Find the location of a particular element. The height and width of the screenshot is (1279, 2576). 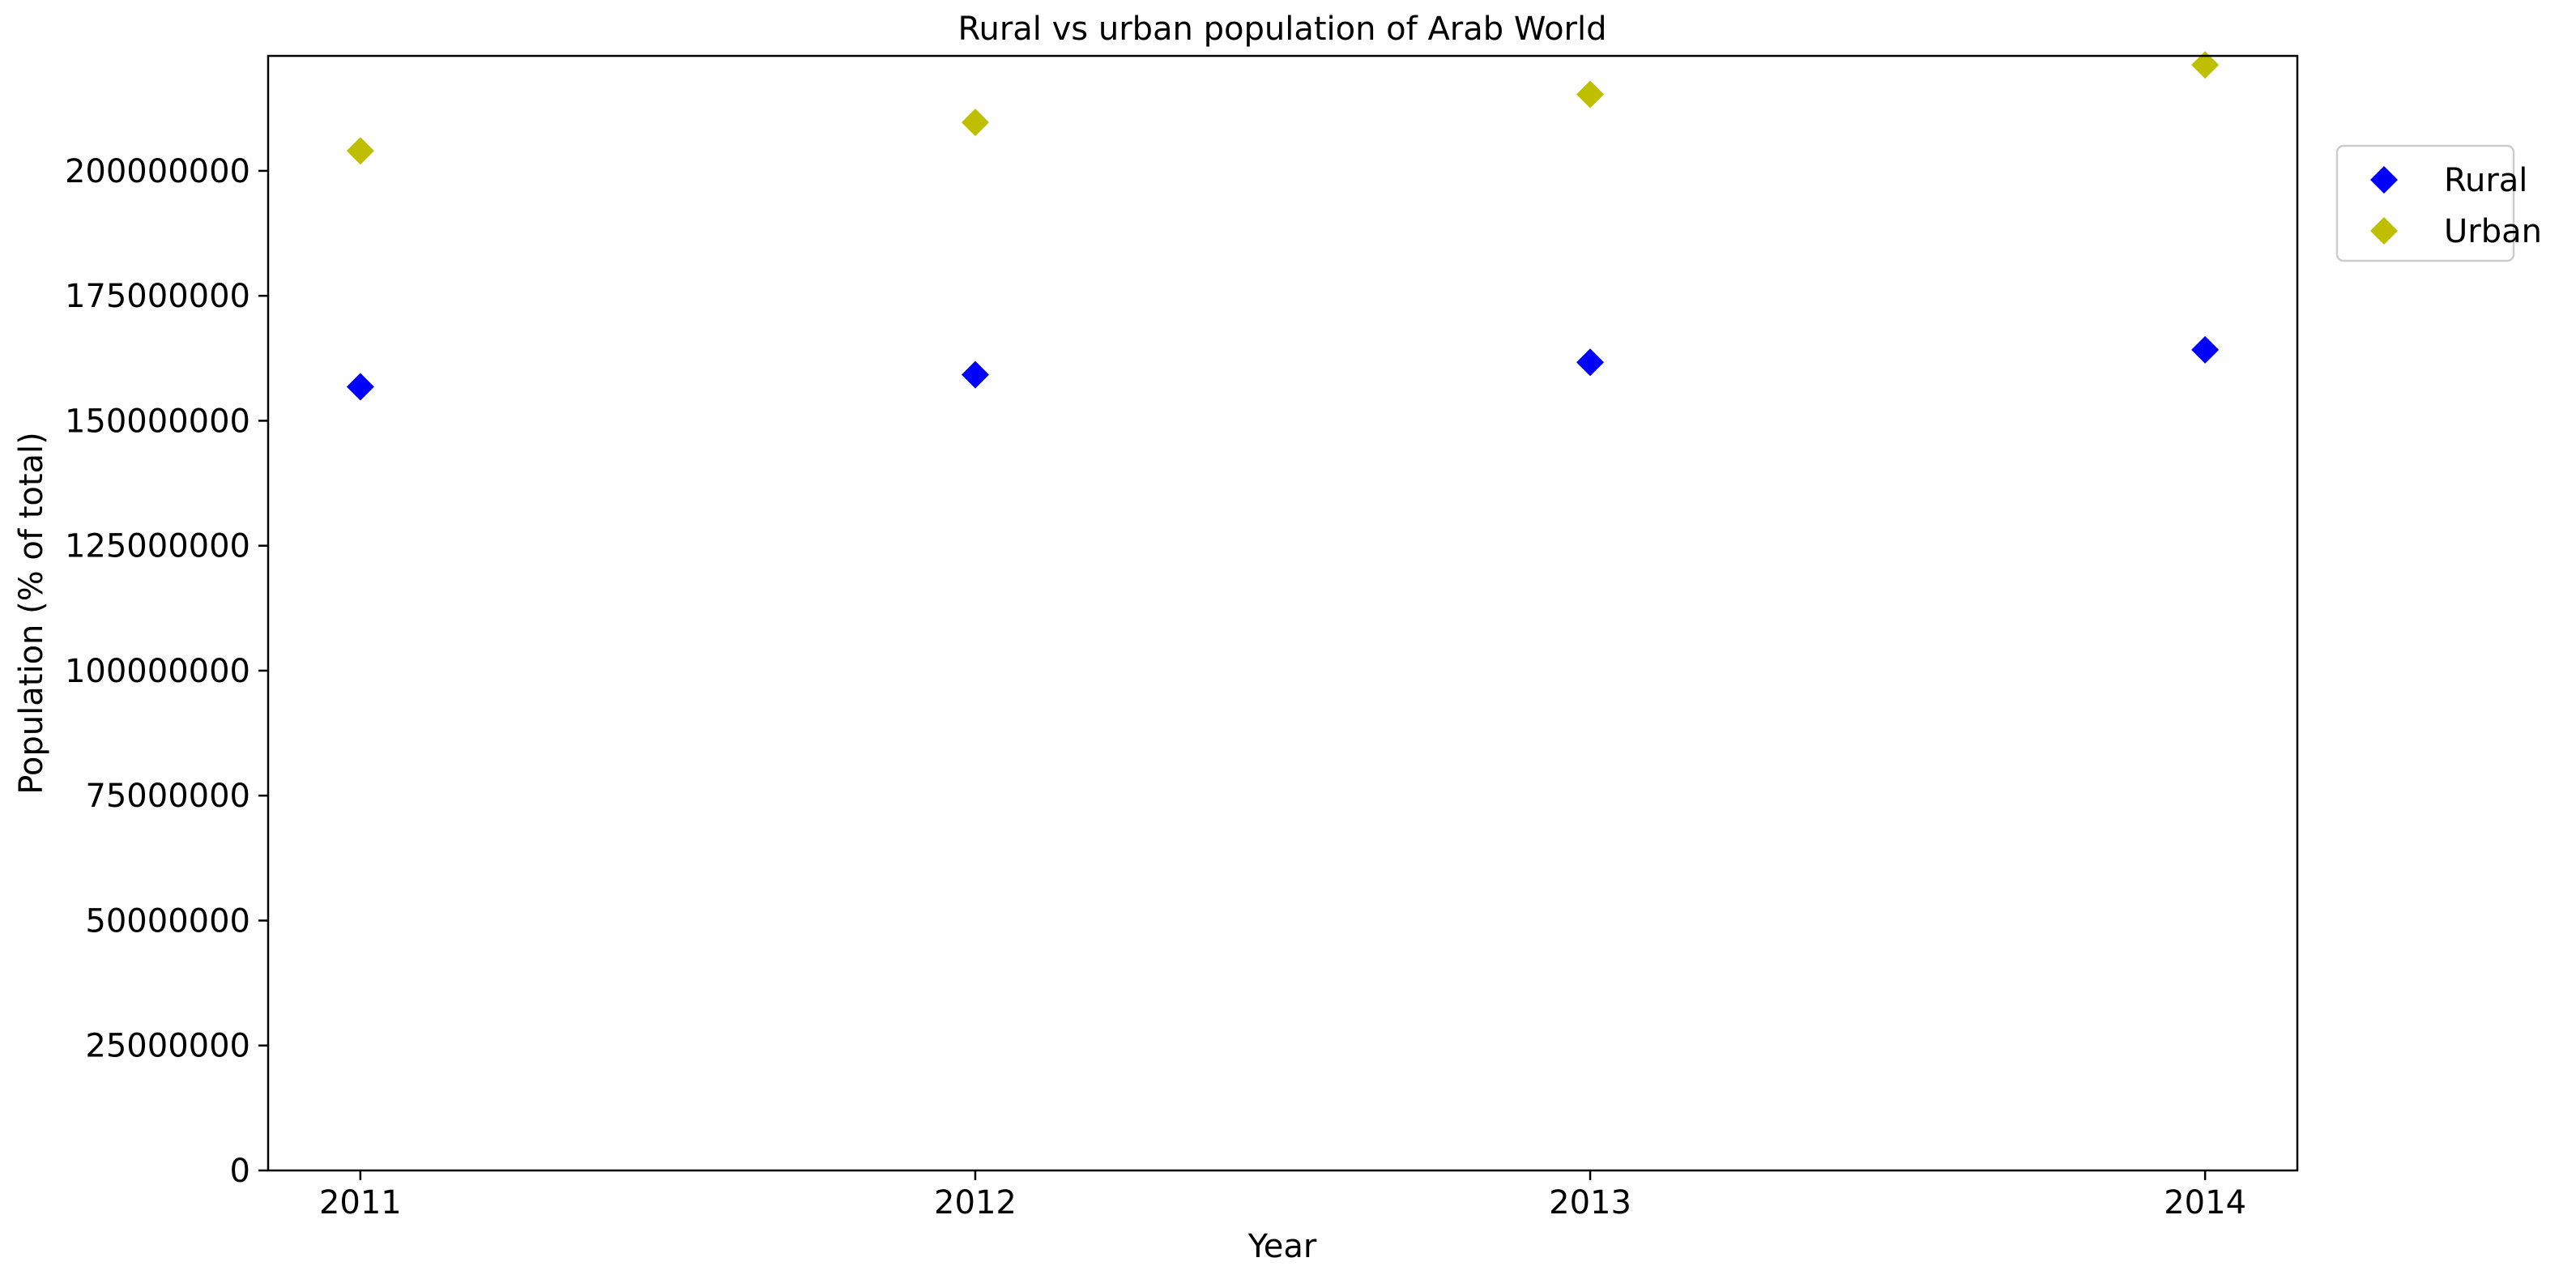

legend-urban-marker is located at coordinates (2384, 231).